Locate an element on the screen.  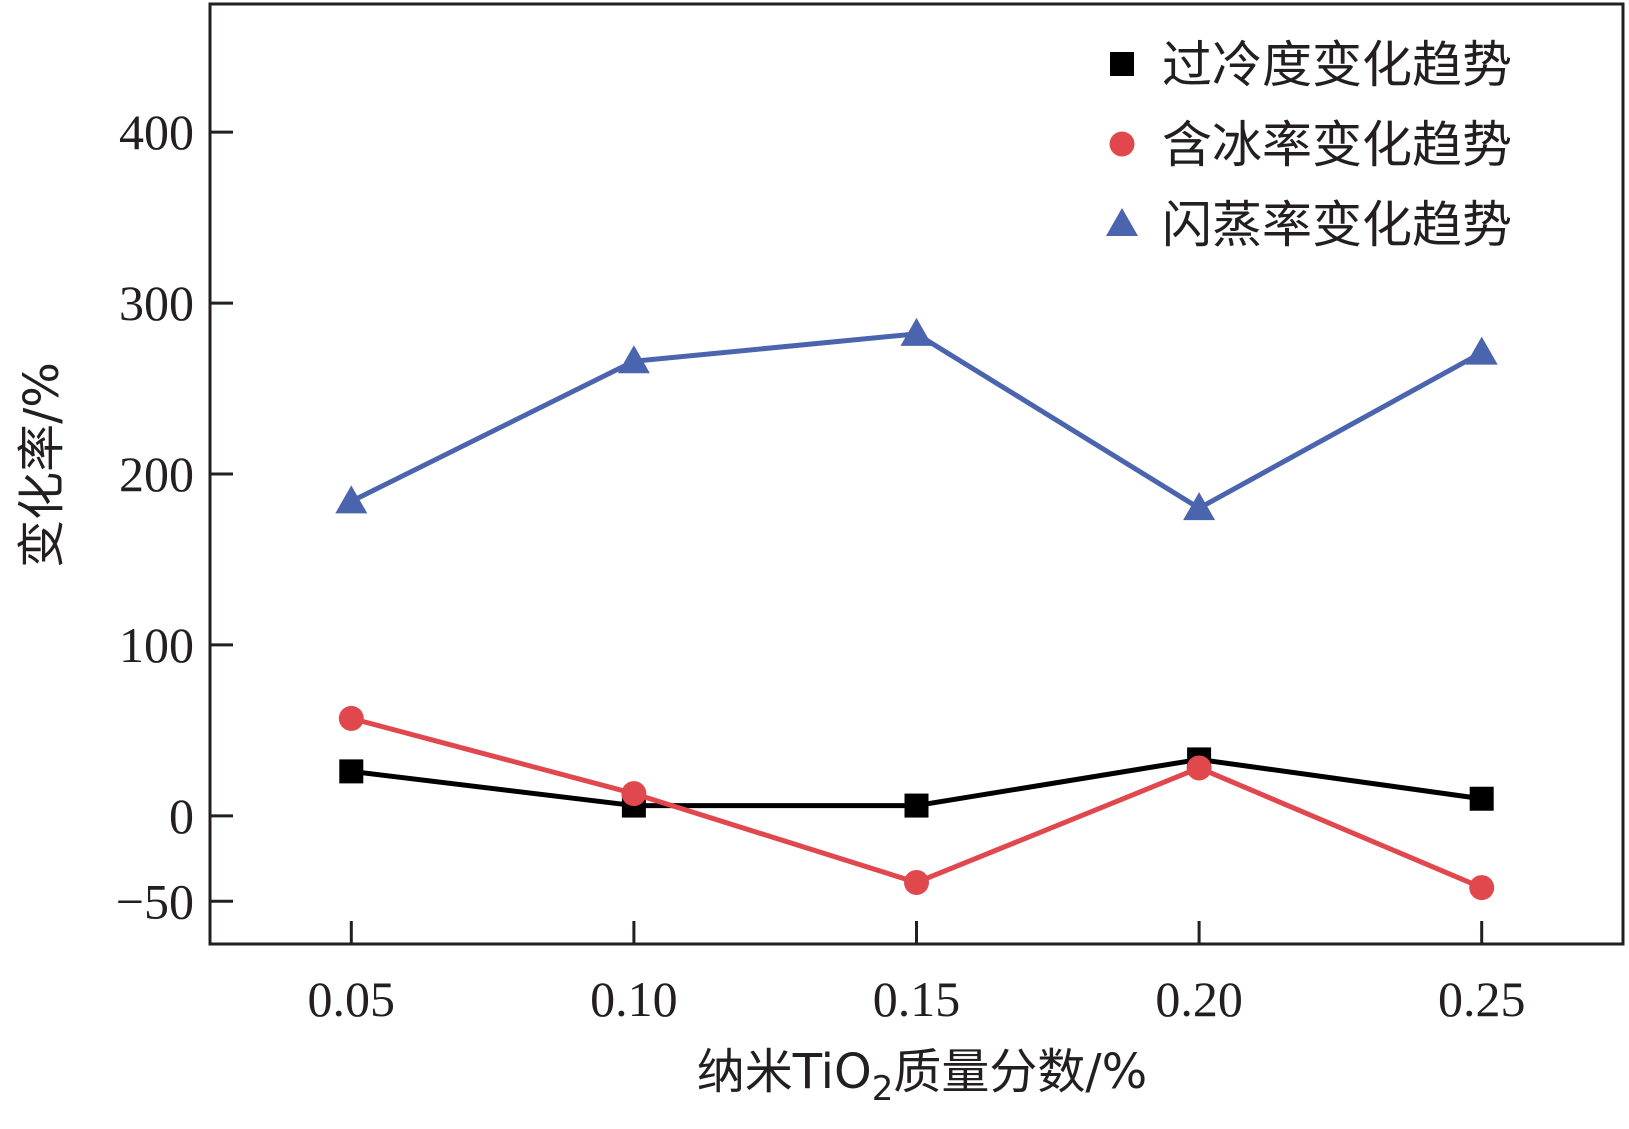
series-line is located at coordinates (916, 421).